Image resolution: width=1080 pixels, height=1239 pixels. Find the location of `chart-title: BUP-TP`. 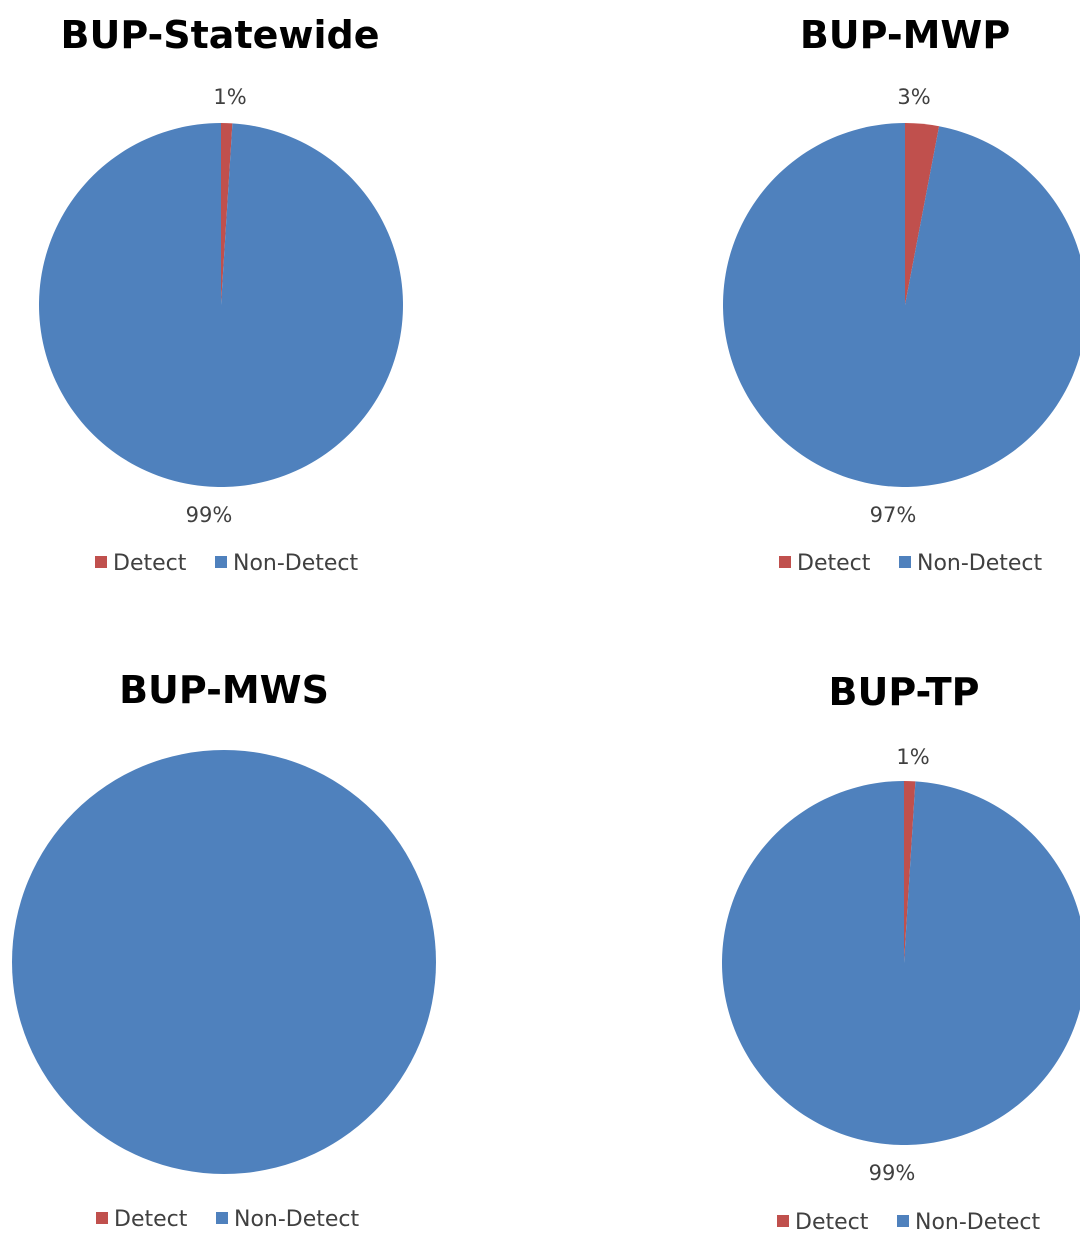

chart-title: BUP-TP is located at coordinates (904, 692).